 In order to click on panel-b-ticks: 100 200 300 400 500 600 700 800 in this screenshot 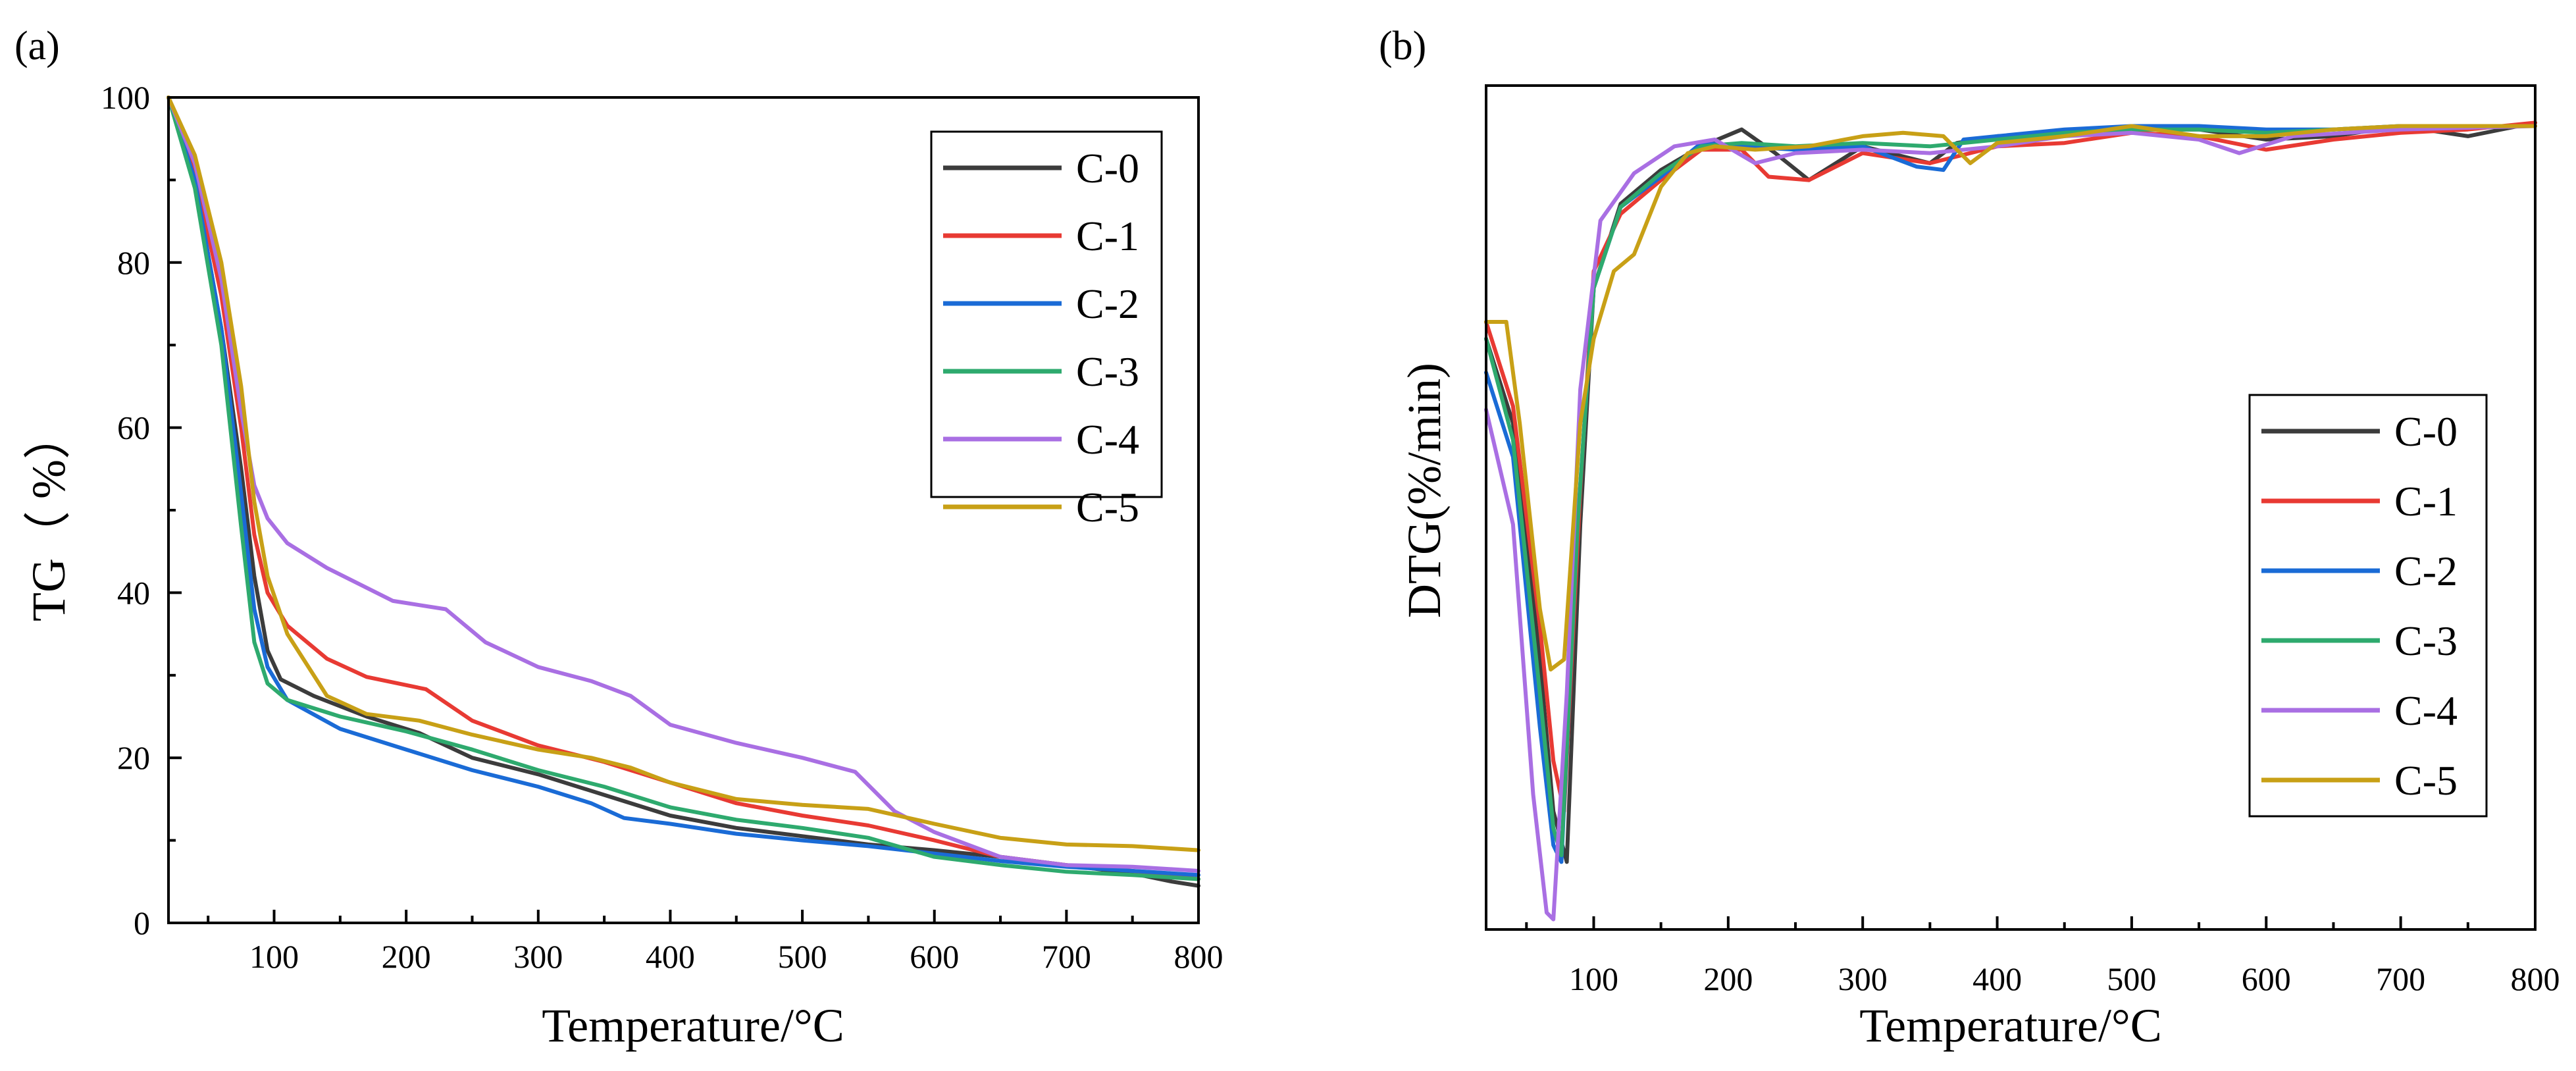, I will do `click(2042, 956)`.